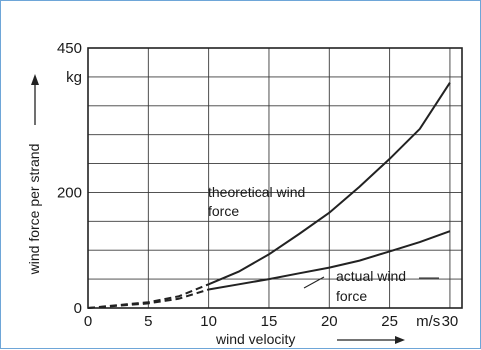 The image size is (481, 350). What do you see at coordinates (269, 321) in the screenshot?
I see `x-tick-label: 15` at bounding box center [269, 321].